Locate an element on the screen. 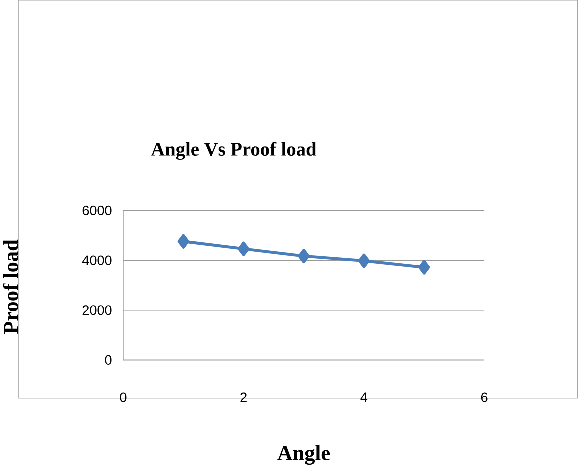  x-tick-label: 0 is located at coordinates (123, 397).